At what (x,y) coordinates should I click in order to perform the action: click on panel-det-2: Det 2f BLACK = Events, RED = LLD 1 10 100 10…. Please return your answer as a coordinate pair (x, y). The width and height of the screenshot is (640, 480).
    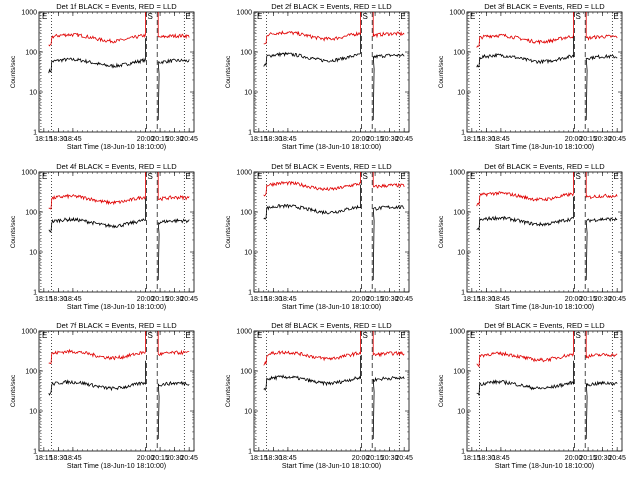
    Looking at the image, I should click on (319, 76).